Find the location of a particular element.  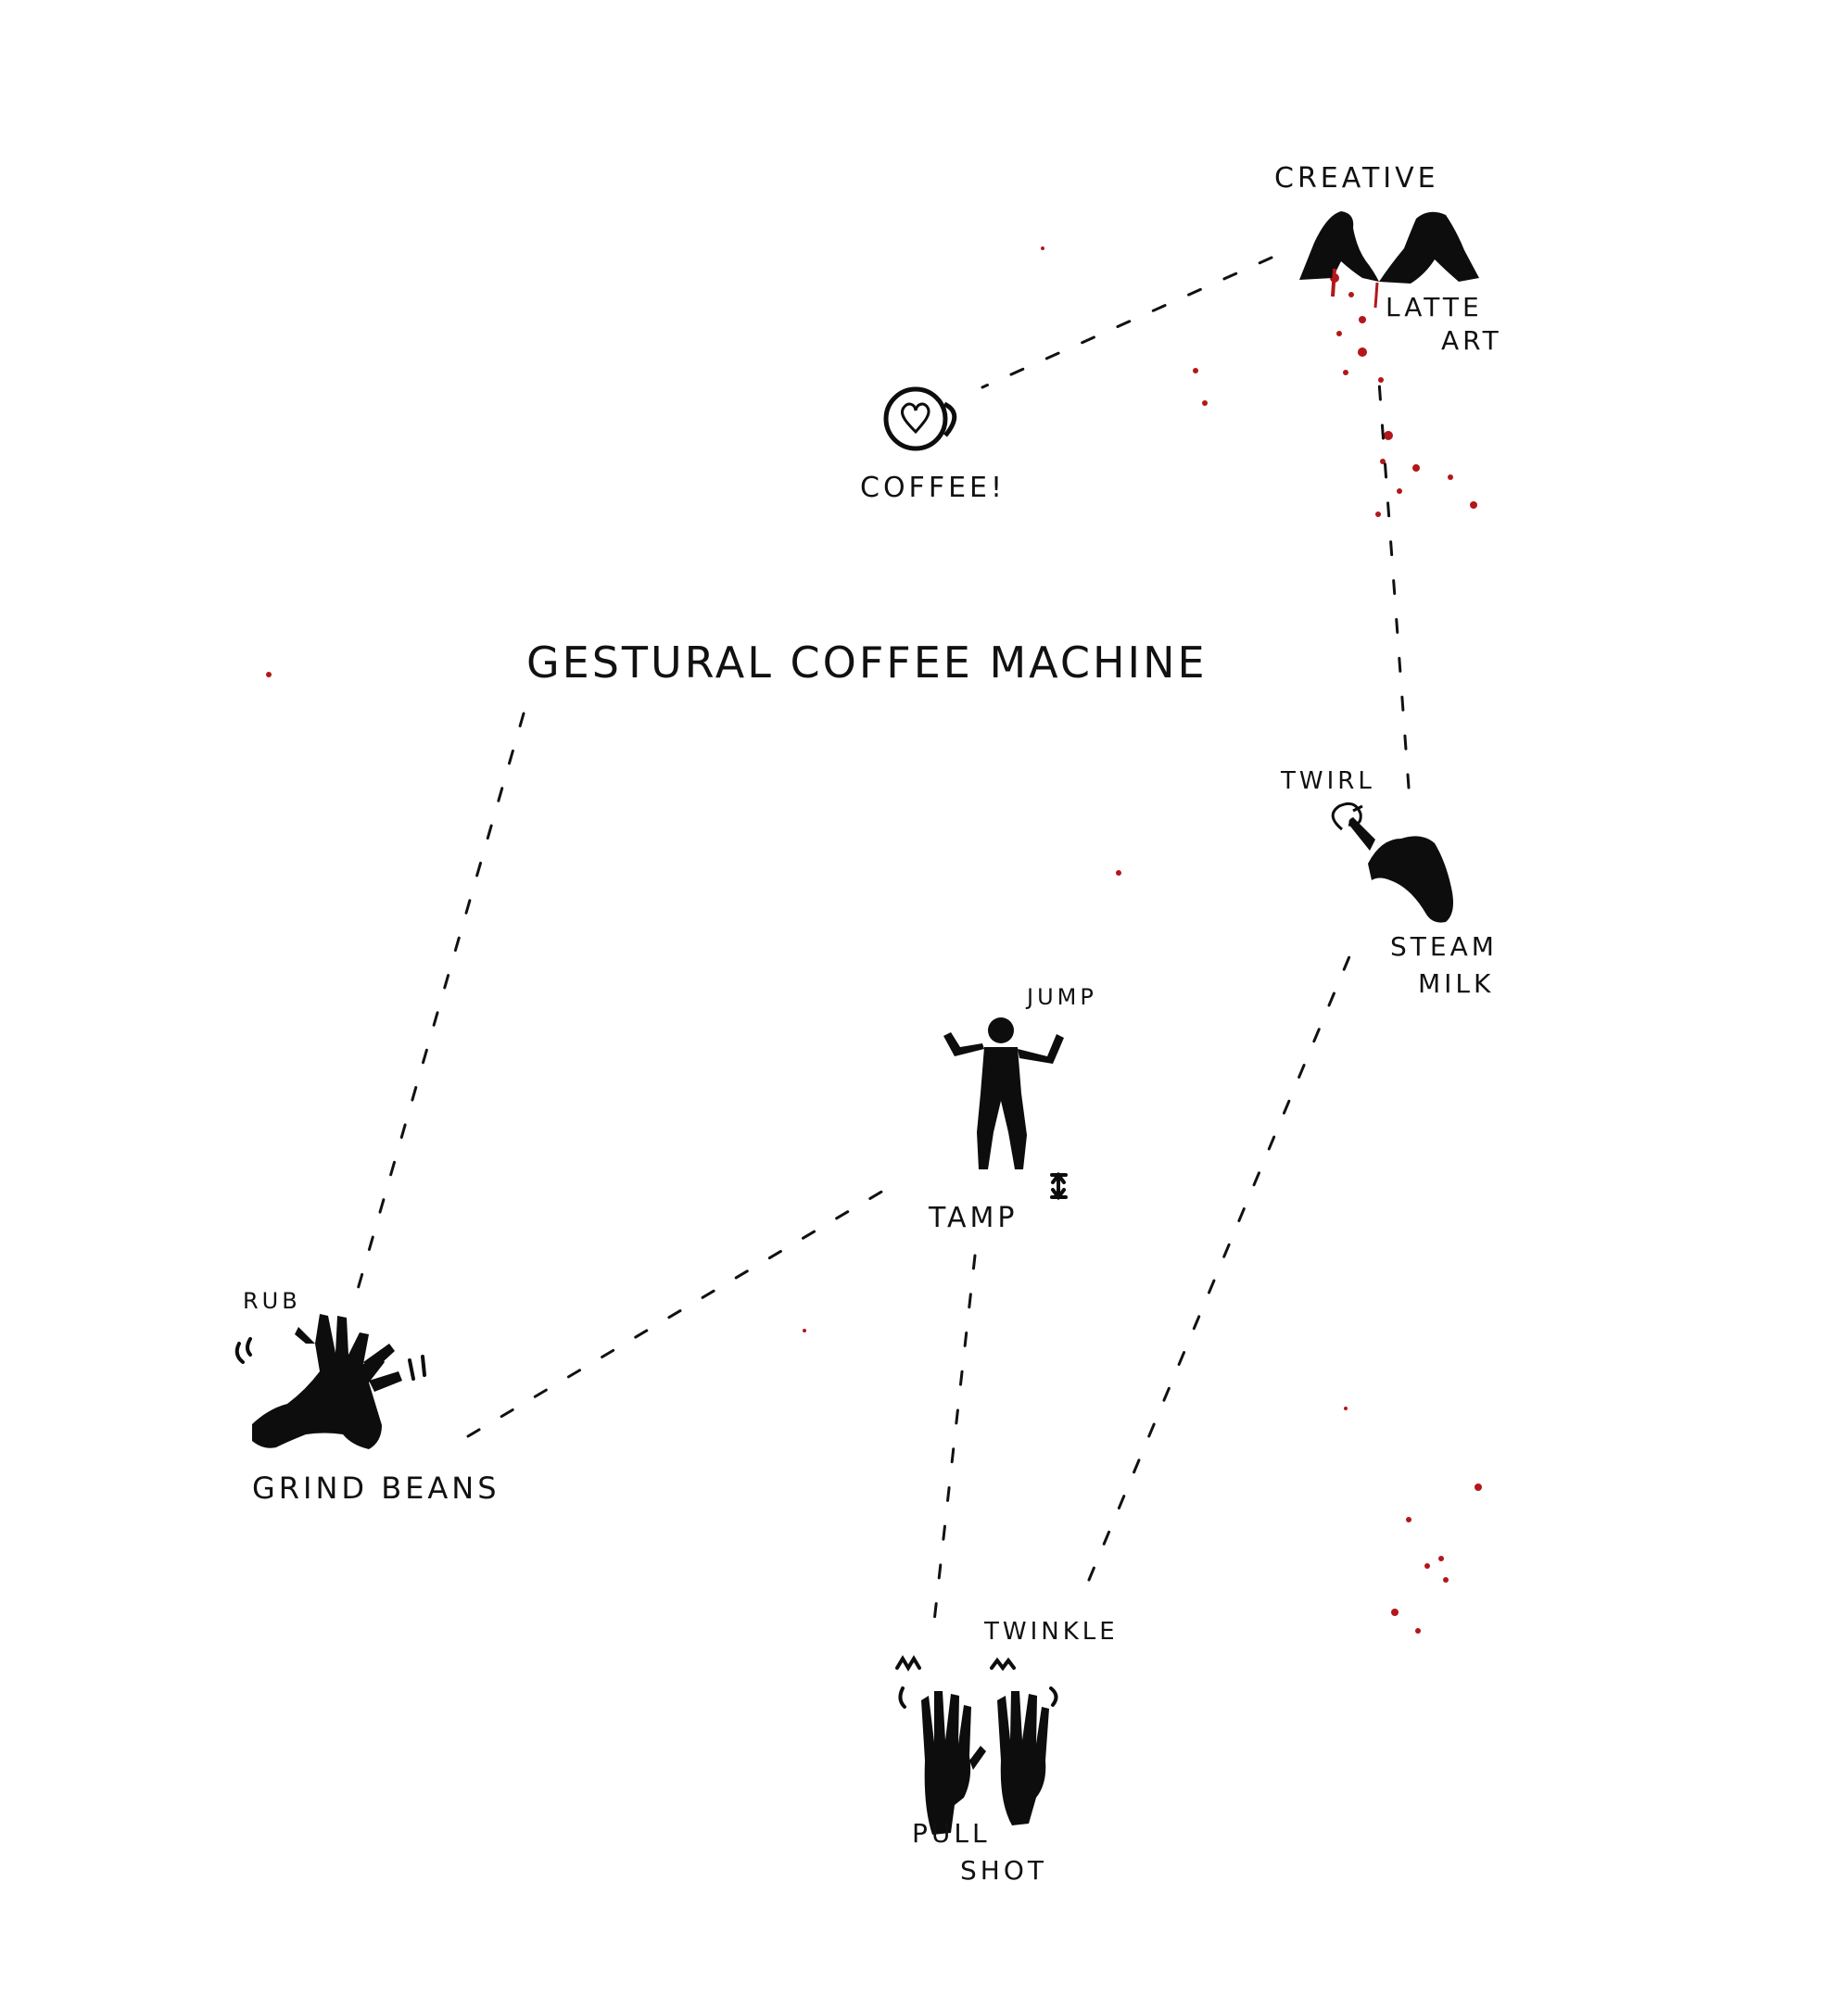

step-label-art: ART is located at coordinates (1471, 340).